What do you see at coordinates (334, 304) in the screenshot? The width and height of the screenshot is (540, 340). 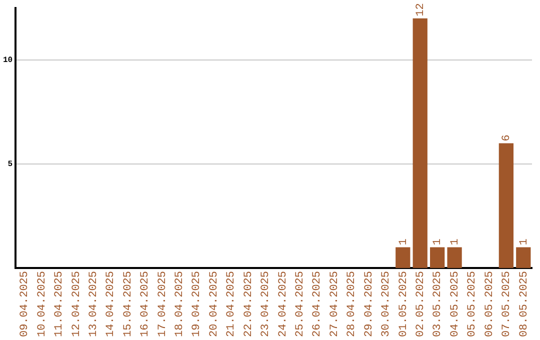 I see `x-tick-label: 27.04.2025` at bounding box center [334, 304].